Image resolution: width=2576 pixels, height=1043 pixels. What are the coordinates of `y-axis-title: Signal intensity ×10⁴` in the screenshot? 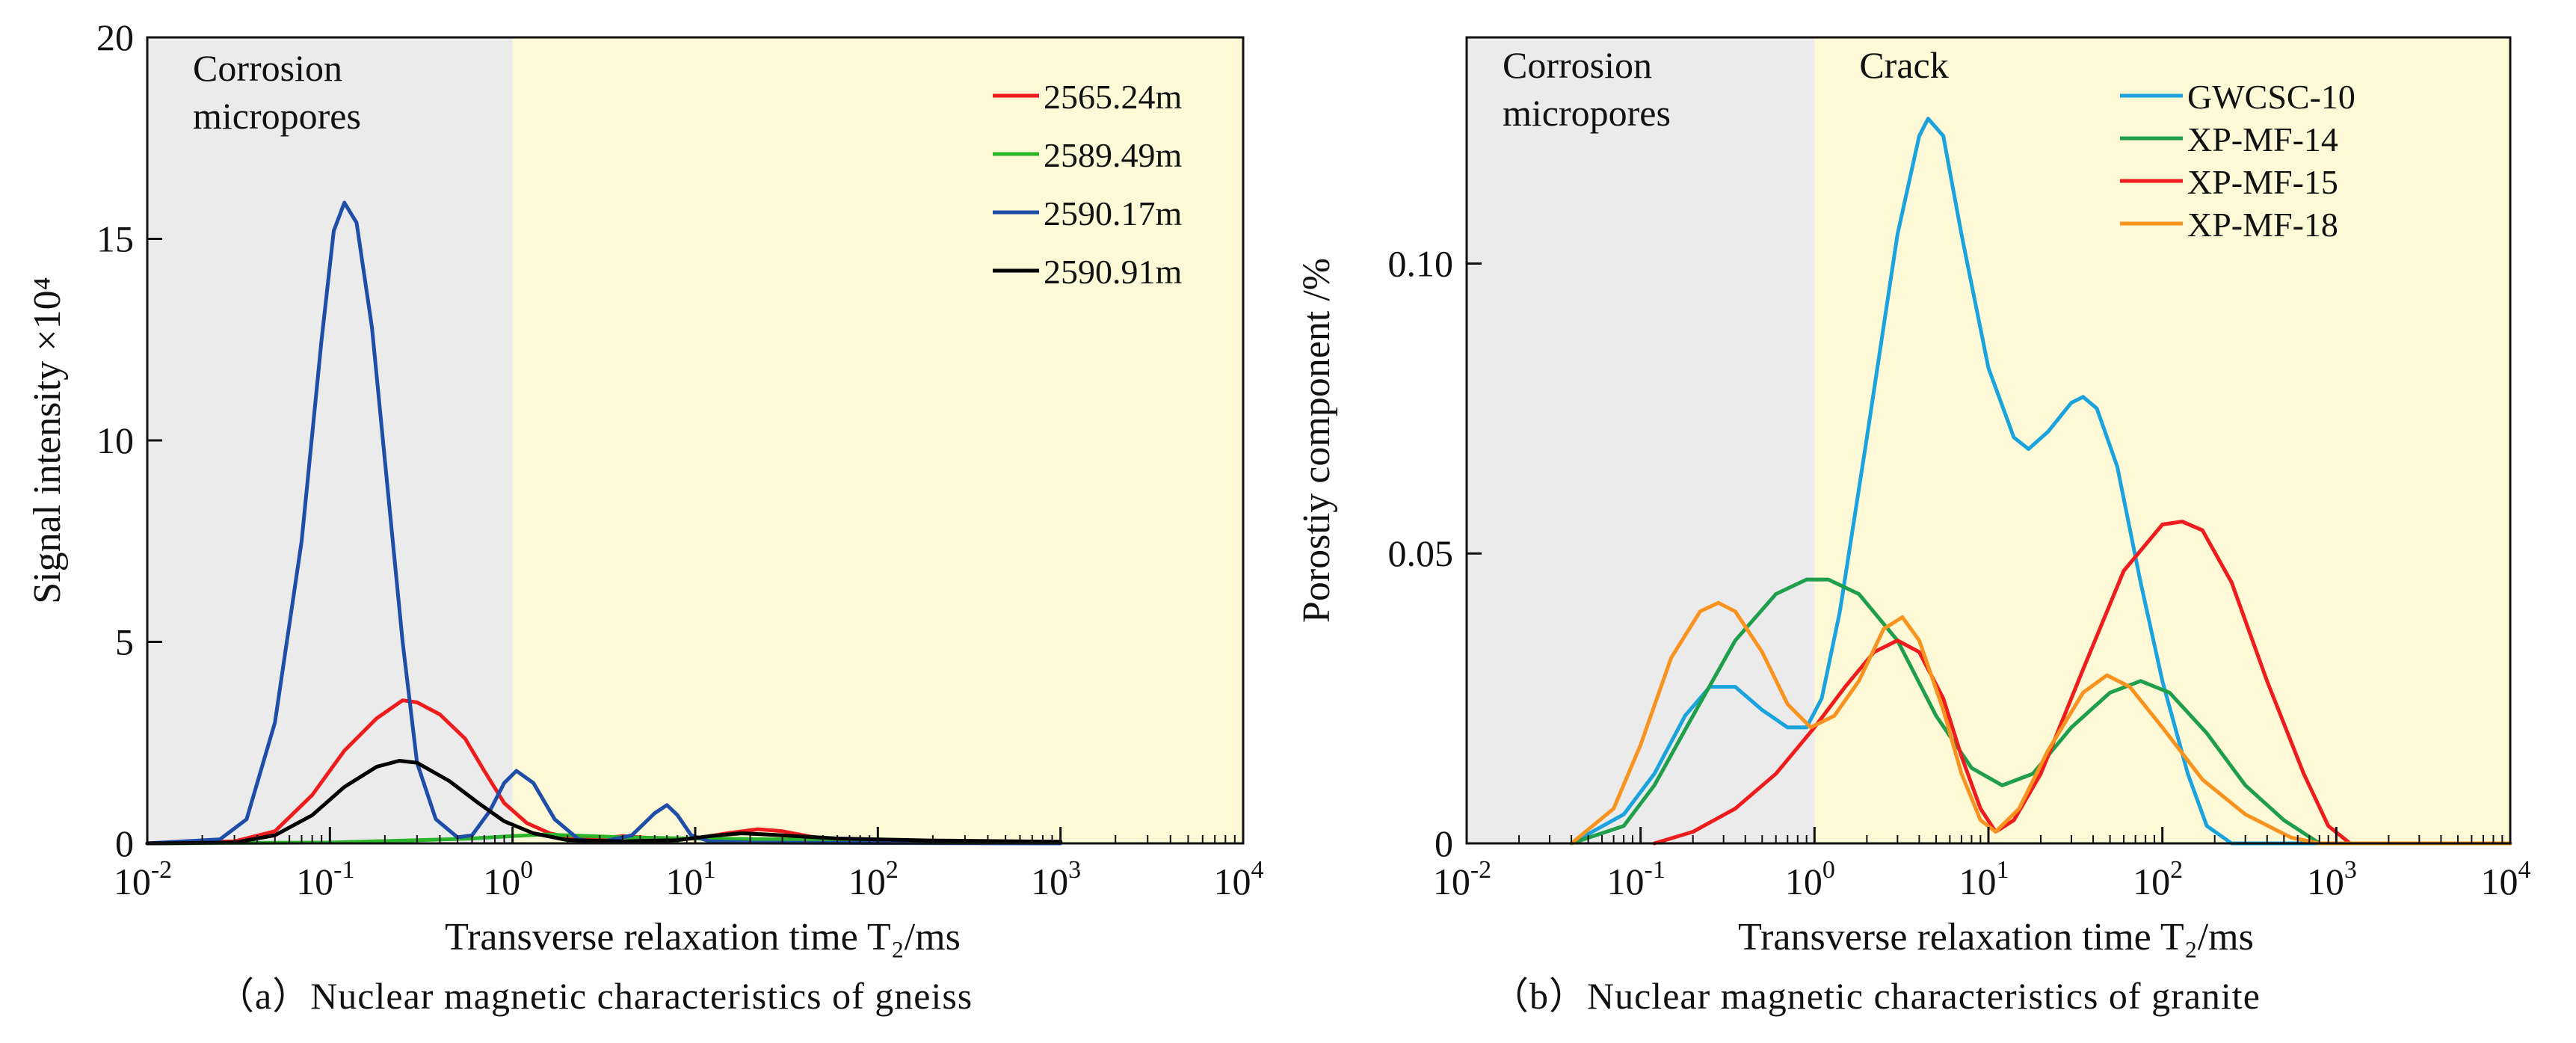 It's located at (47, 440).